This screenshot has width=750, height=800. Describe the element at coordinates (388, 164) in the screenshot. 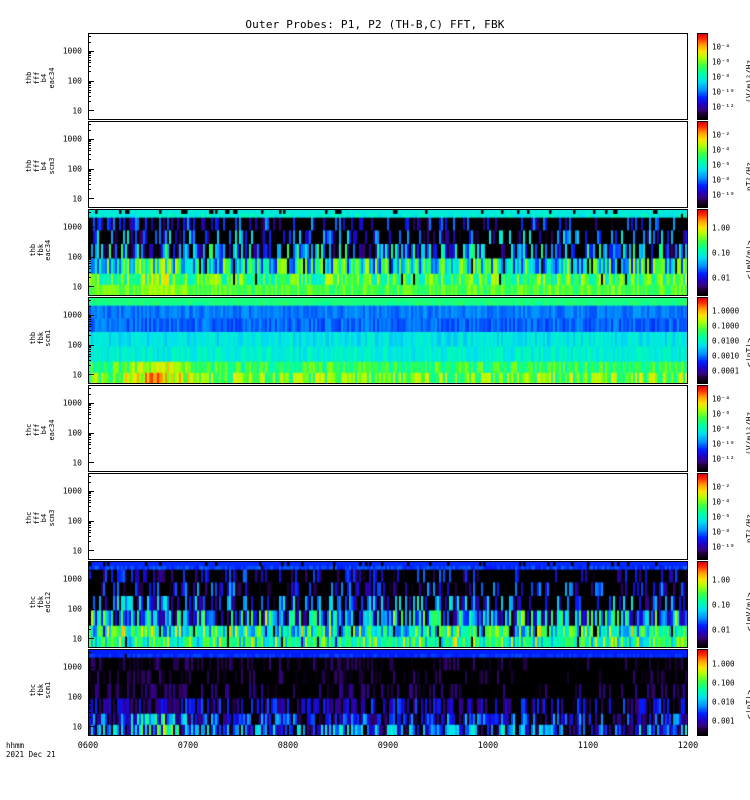

I see `panel-p2` at that location.